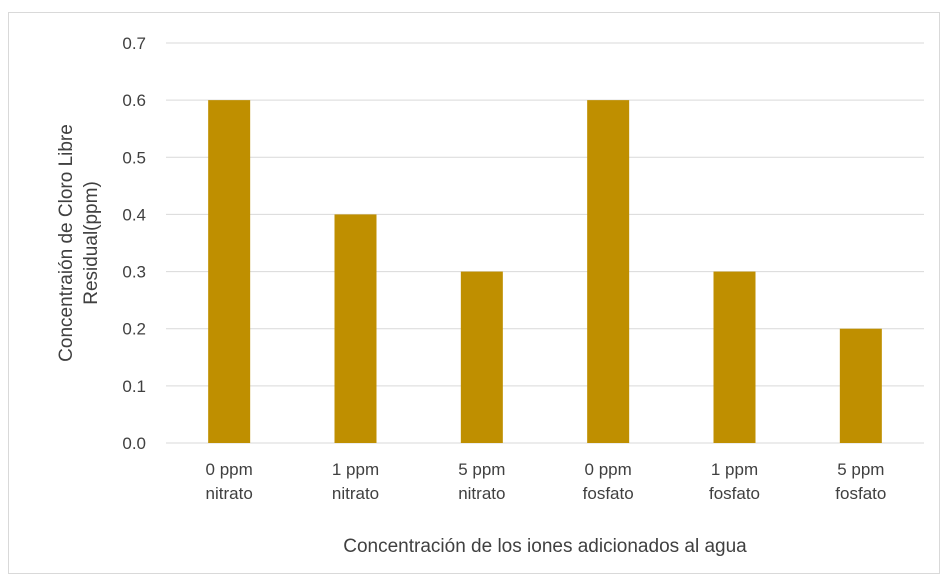 The width and height of the screenshot is (952, 582). Describe the element at coordinates (355, 481) in the screenshot. I see `x-tick-label: 1 ppm nitrato` at that location.